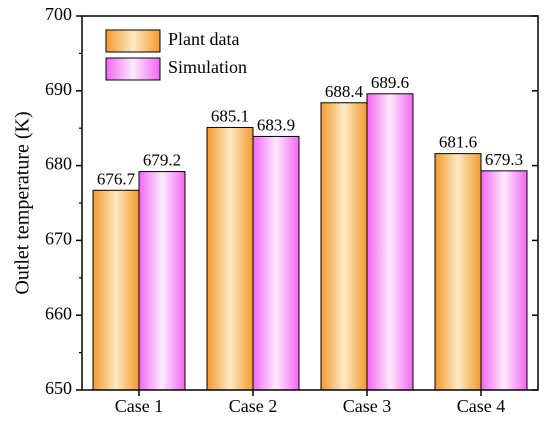 The image size is (550, 424). What do you see at coordinates (162, 160) in the screenshot?
I see `data-label: 679.2` at bounding box center [162, 160].